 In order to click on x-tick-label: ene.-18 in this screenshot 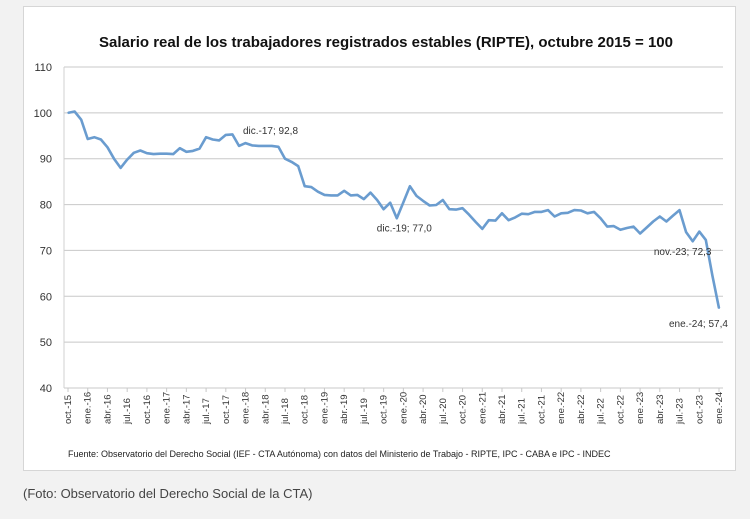, I will do `click(246, 408)`.